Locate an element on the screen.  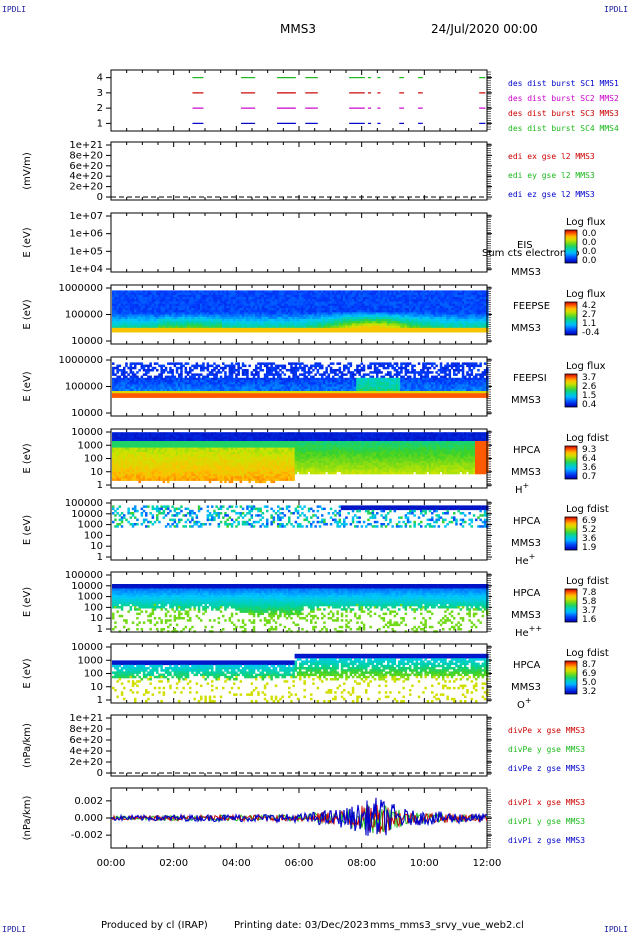
overlay-label: Sum cts electron to is located at coordinates (530, 253).